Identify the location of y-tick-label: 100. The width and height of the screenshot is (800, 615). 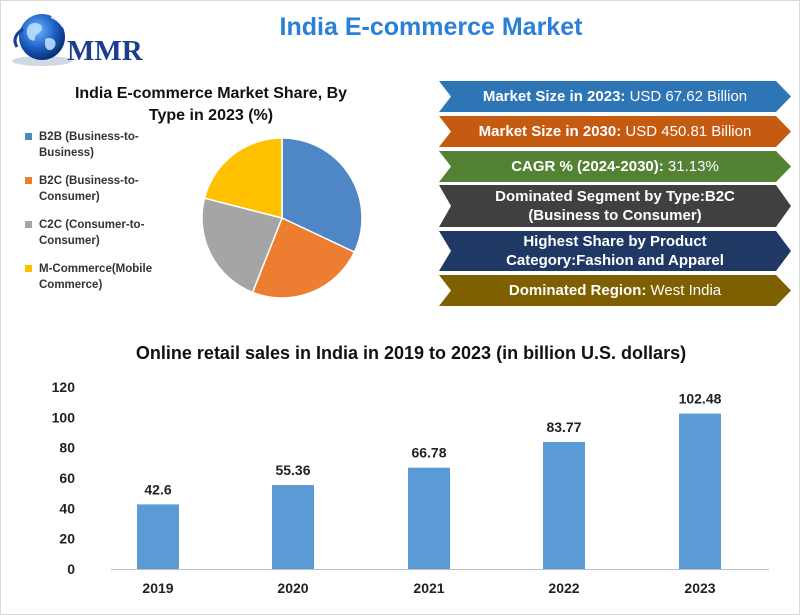
(64, 417).